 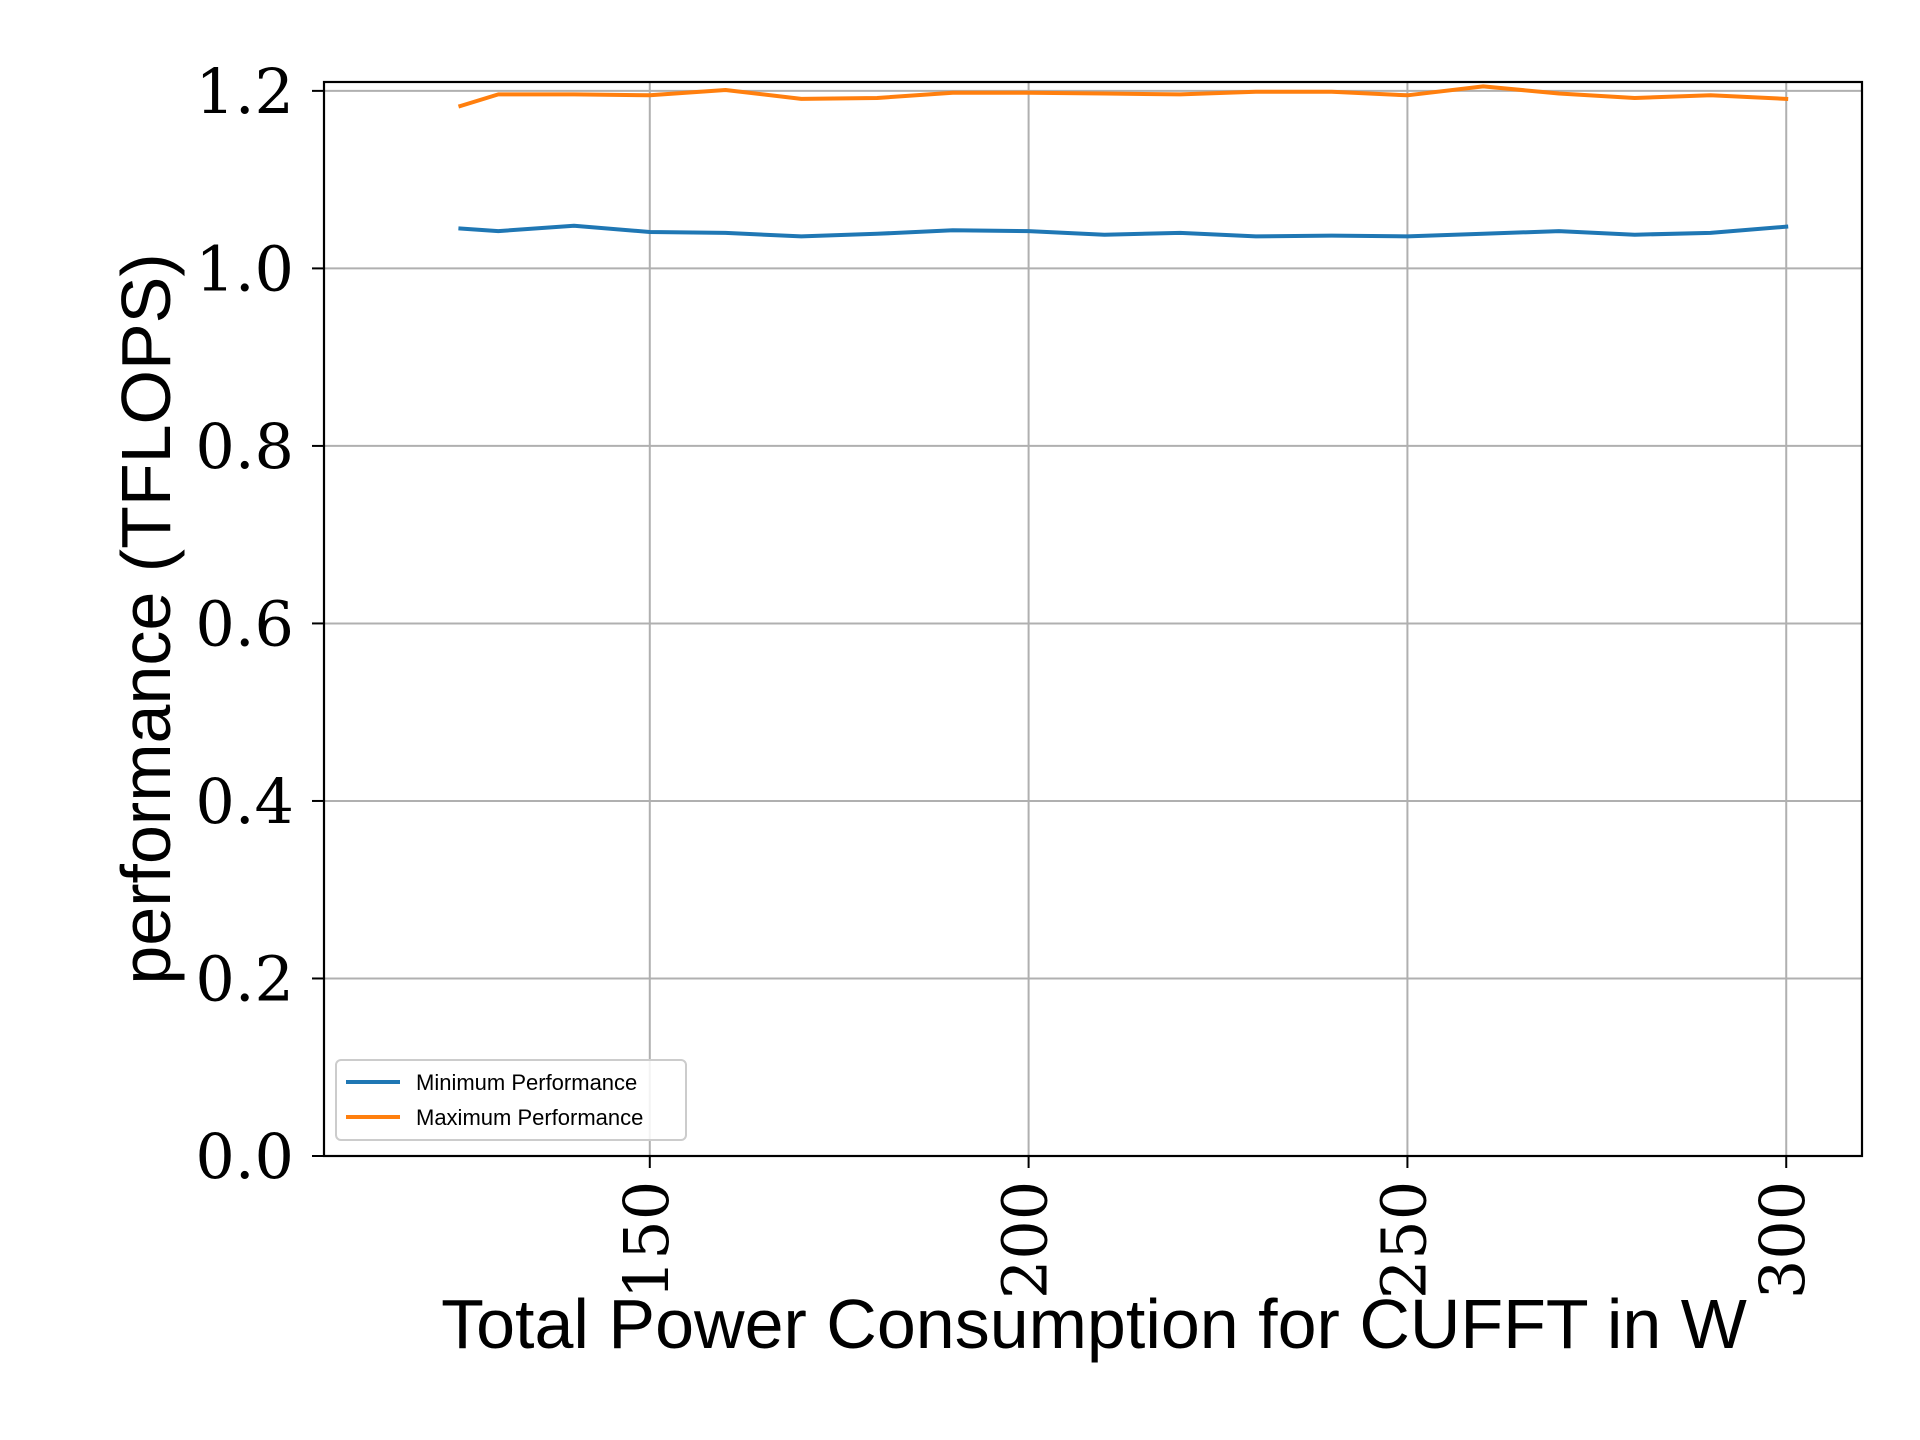 What do you see at coordinates (146, 618) in the screenshot?
I see `y-axis-title: performance (TFLOPS)` at bounding box center [146, 618].